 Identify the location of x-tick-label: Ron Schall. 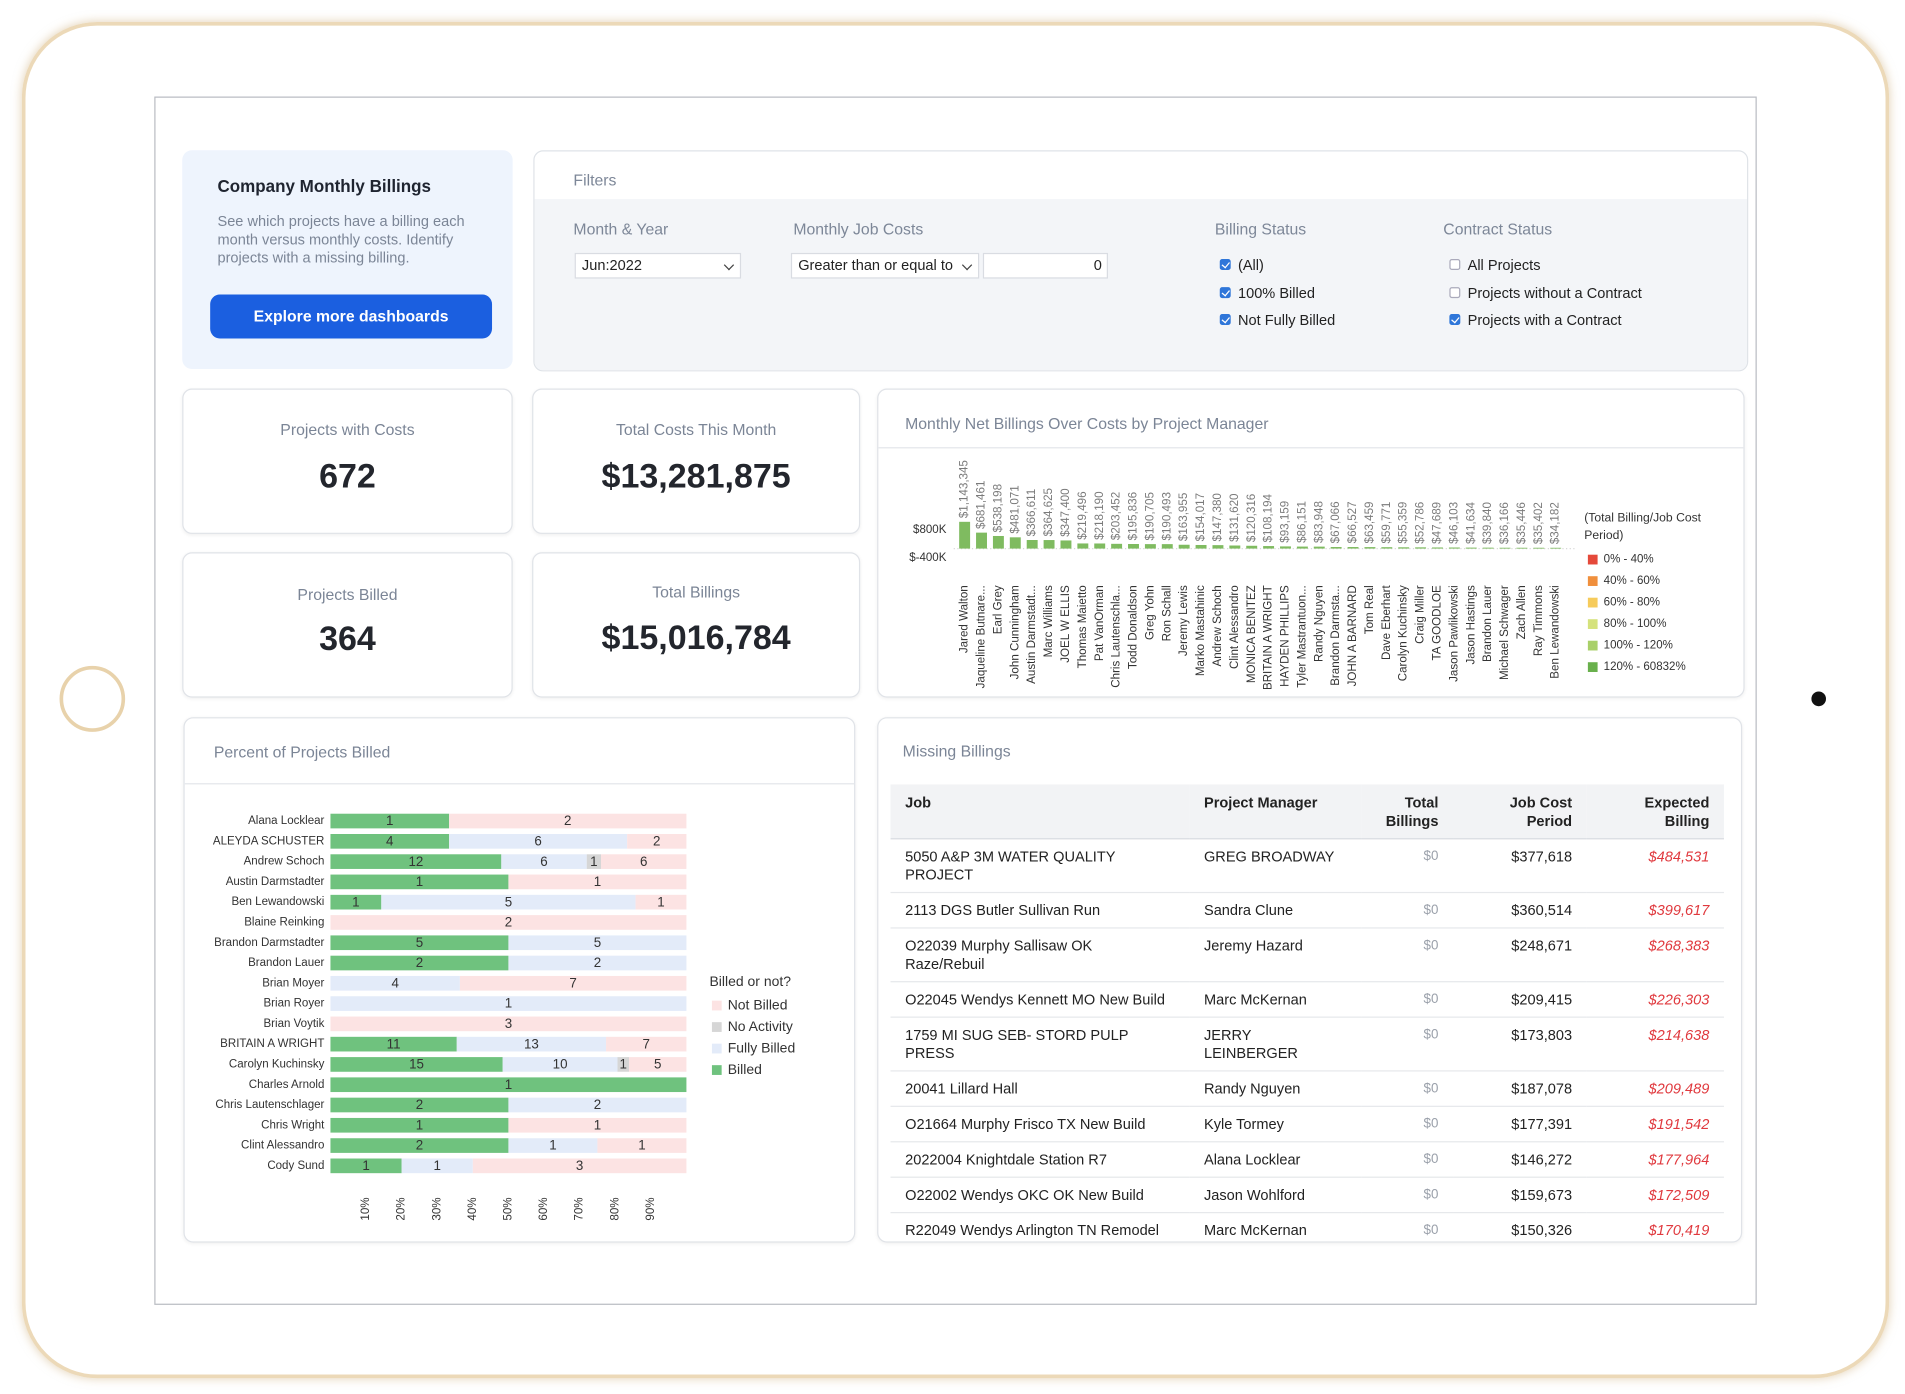
(1167, 613).